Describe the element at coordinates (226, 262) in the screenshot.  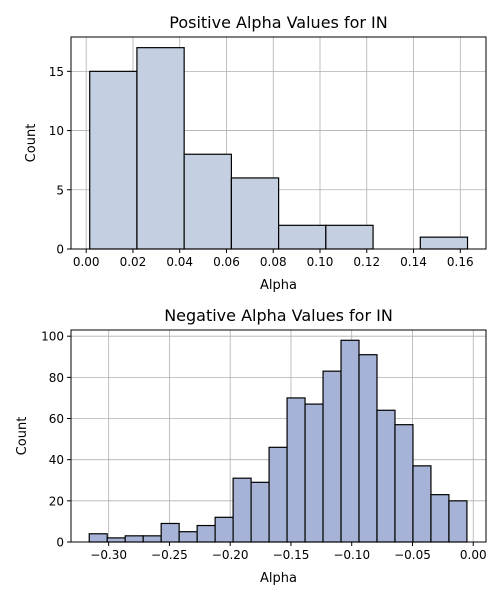
I see `x-tick-label: 0.06` at that location.